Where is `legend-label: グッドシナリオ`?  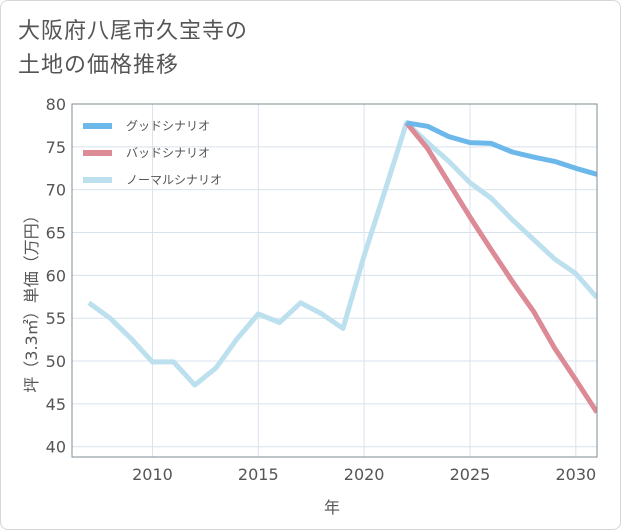
legend-label: グッドシナリオ is located at coordinates (168, 126).